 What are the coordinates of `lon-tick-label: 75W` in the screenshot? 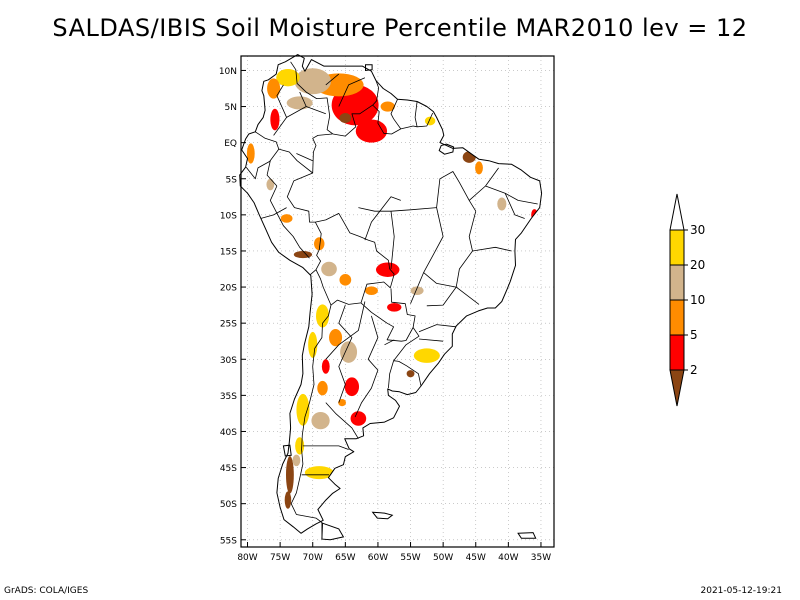 It's located at (280, 558).